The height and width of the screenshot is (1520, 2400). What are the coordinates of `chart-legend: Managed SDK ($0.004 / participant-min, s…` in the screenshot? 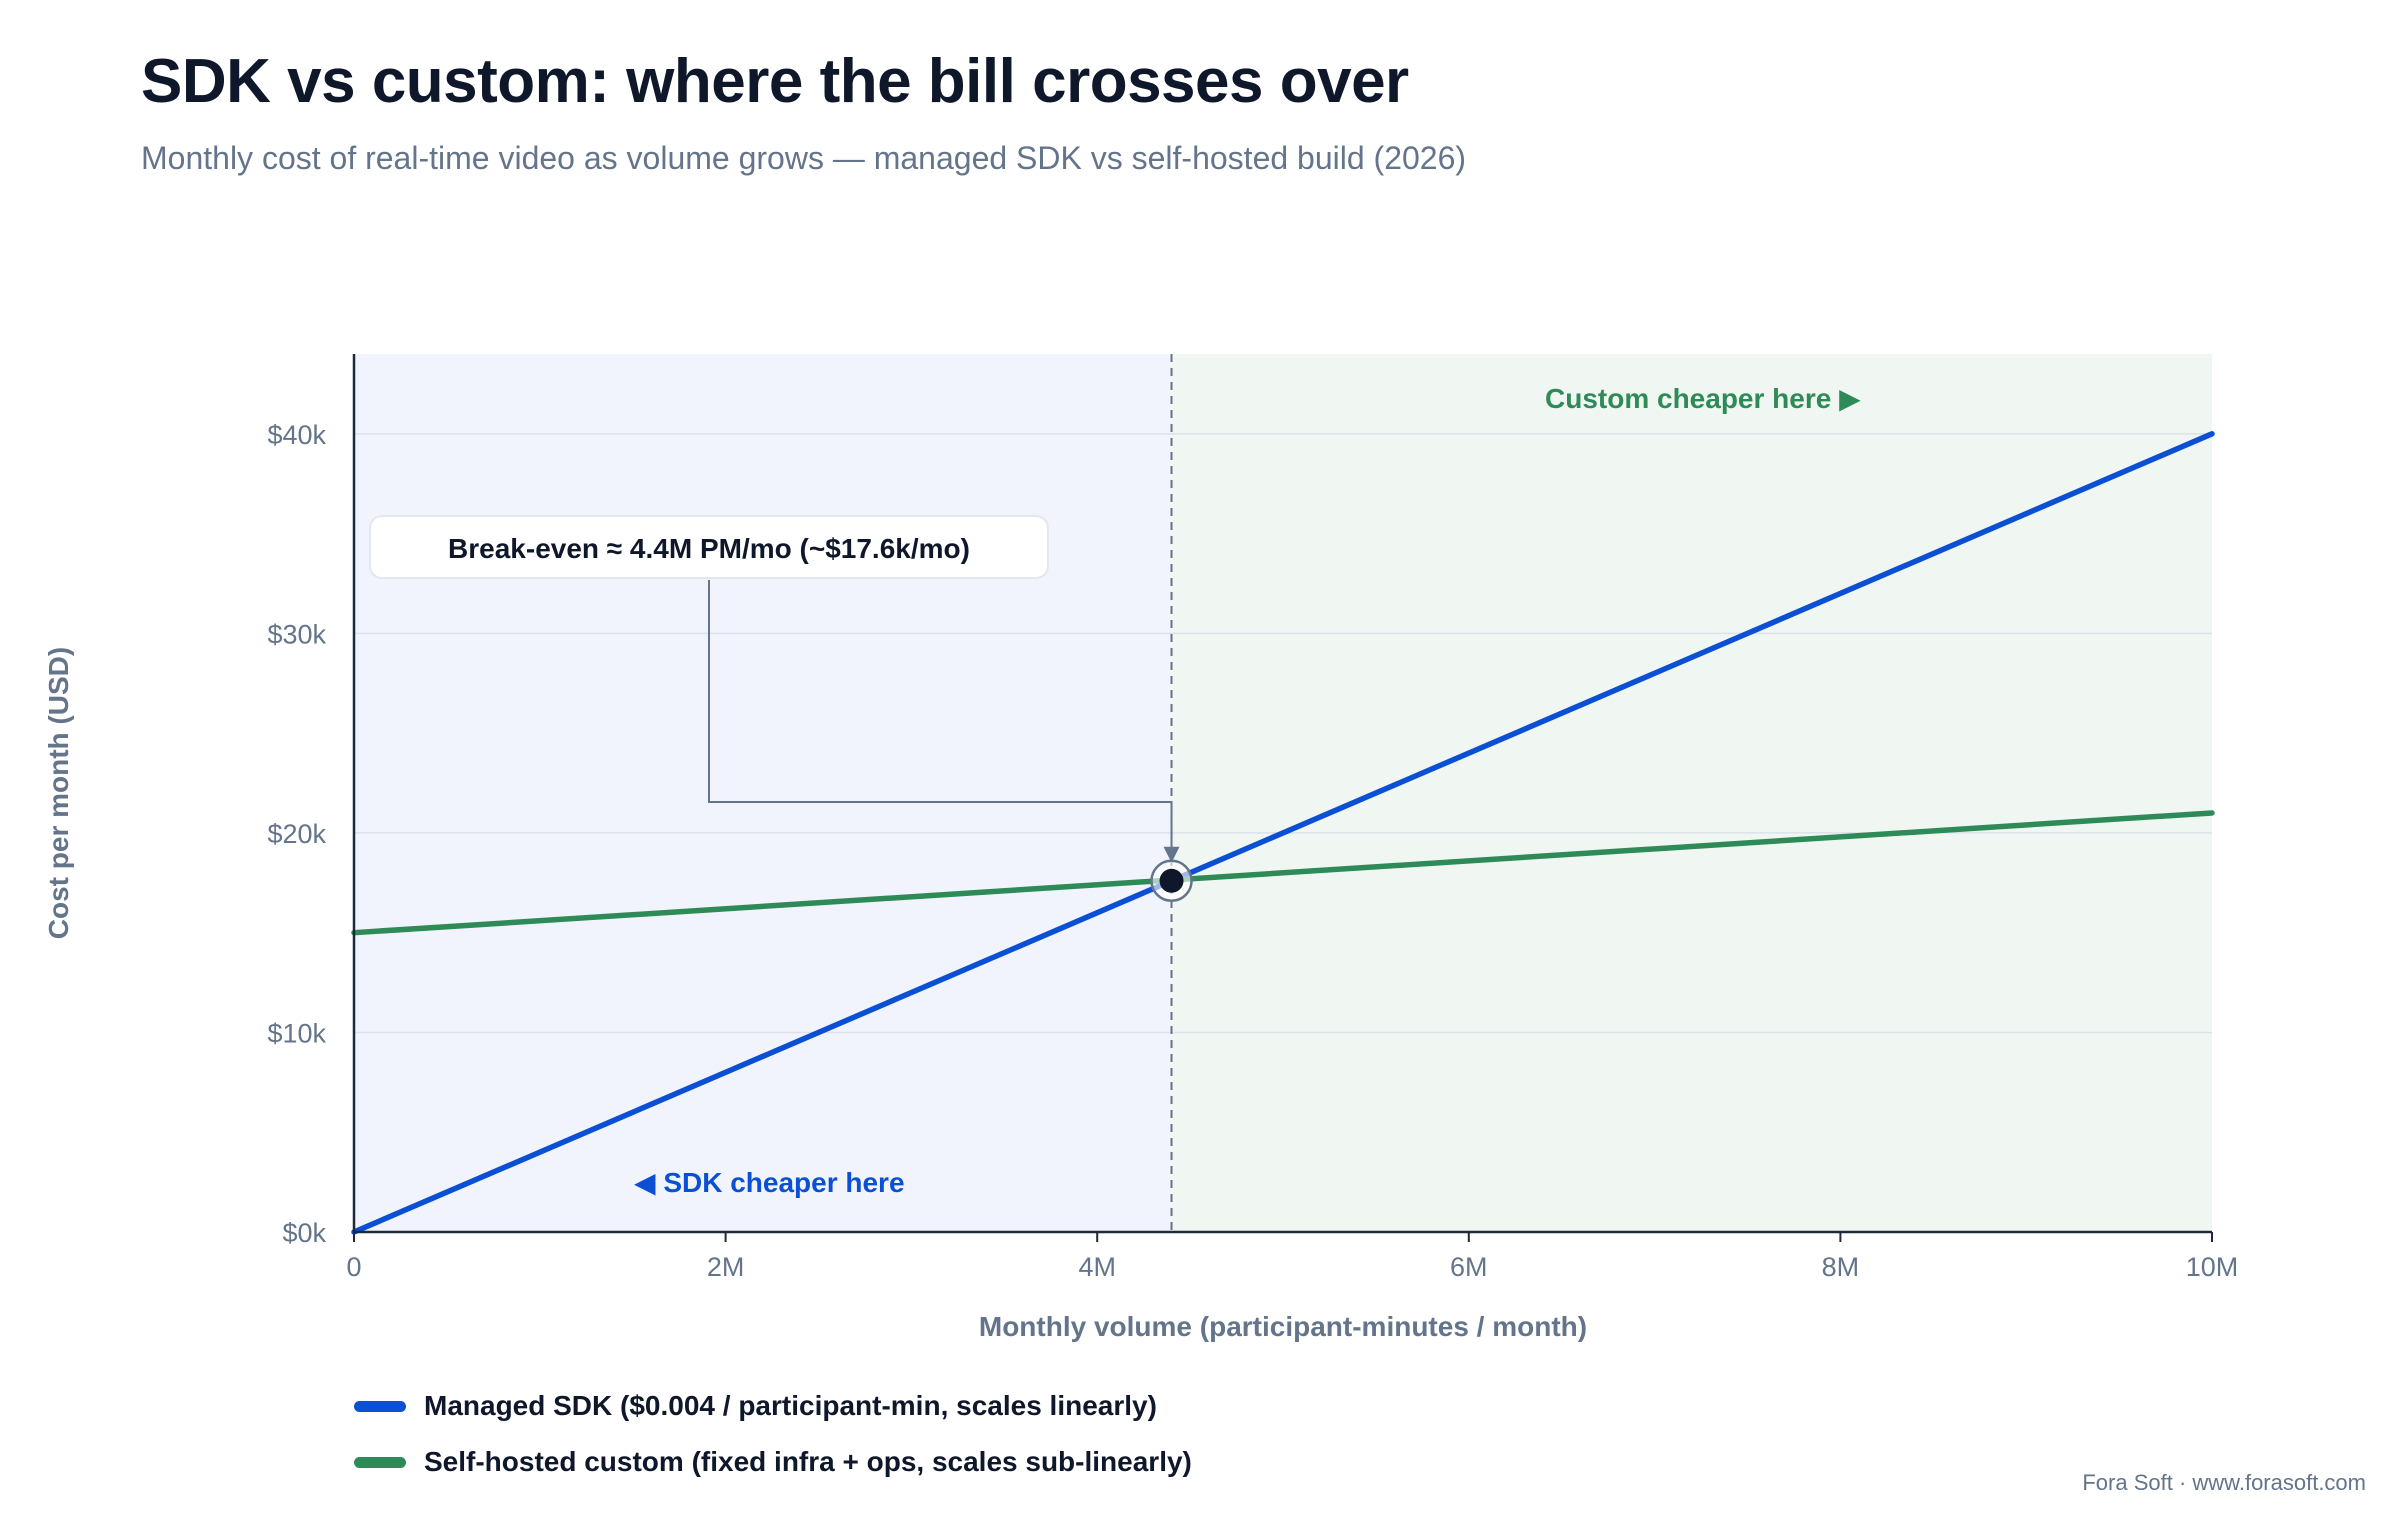 It's located at (773, 1434).